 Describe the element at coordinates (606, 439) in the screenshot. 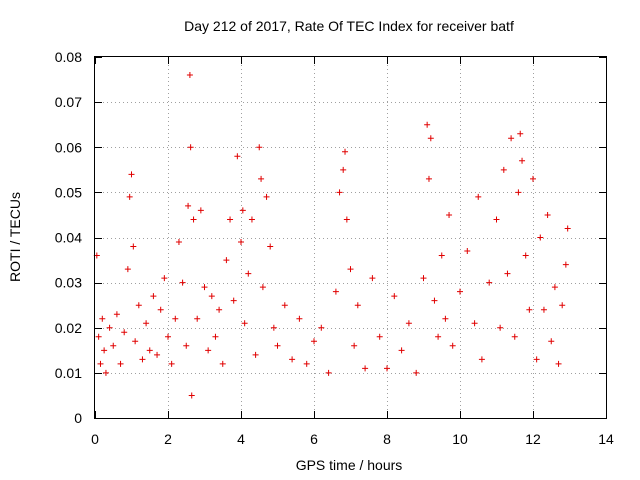

I see `x-tick-label: 14` at that location.